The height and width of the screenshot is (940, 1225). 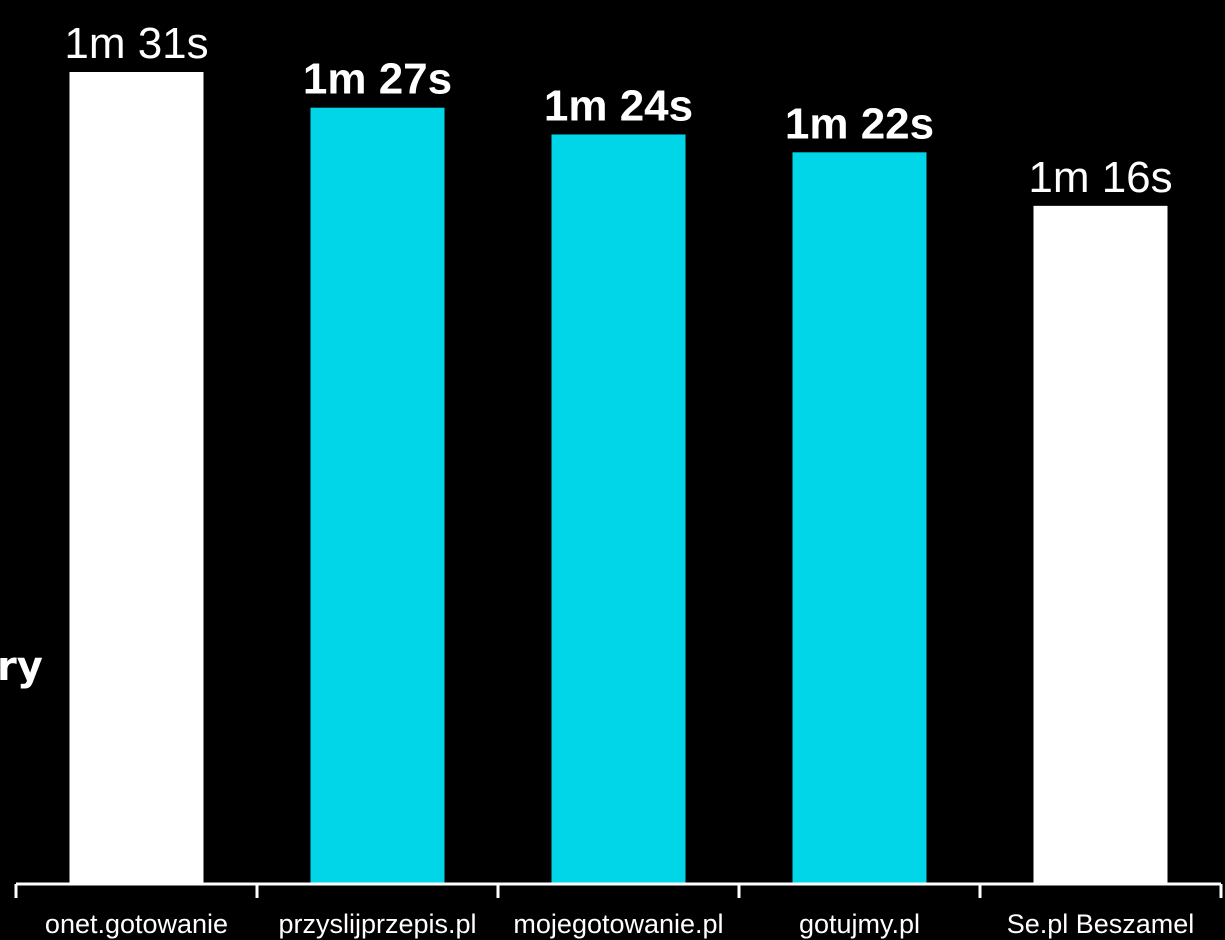 I want to click on data-label: 1m 31s, so click(x=136, y=43).